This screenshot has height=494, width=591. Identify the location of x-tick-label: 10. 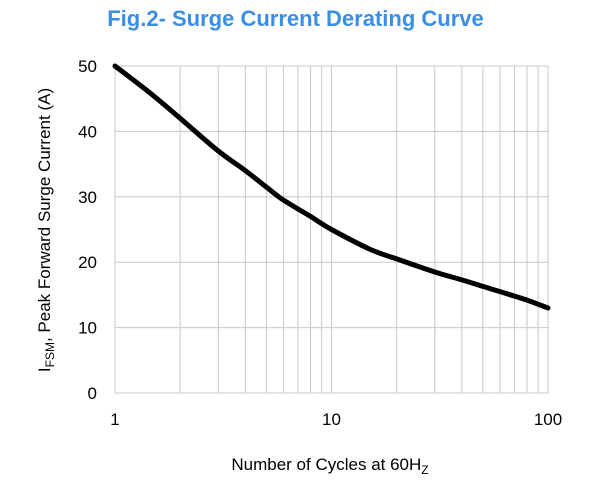
(331, 419).